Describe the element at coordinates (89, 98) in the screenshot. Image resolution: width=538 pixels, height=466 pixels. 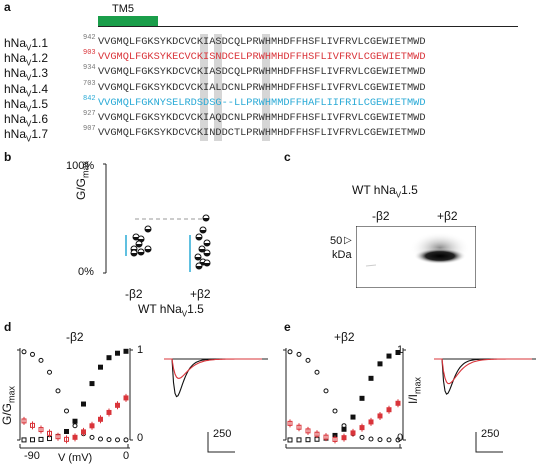
I see `sequence-start-number: 842` at that location.